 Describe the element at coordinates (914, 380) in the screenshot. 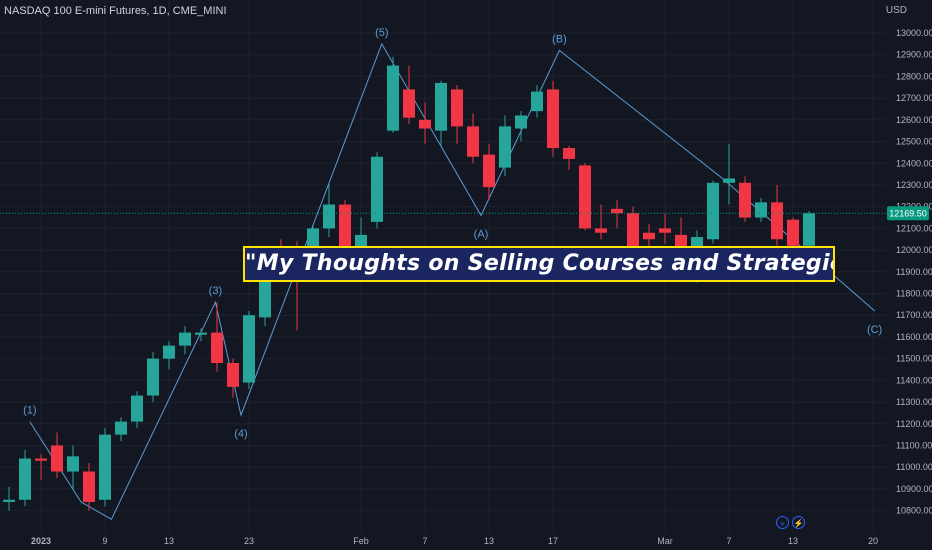

I see `price-tick-label: 11400.00` at that location.